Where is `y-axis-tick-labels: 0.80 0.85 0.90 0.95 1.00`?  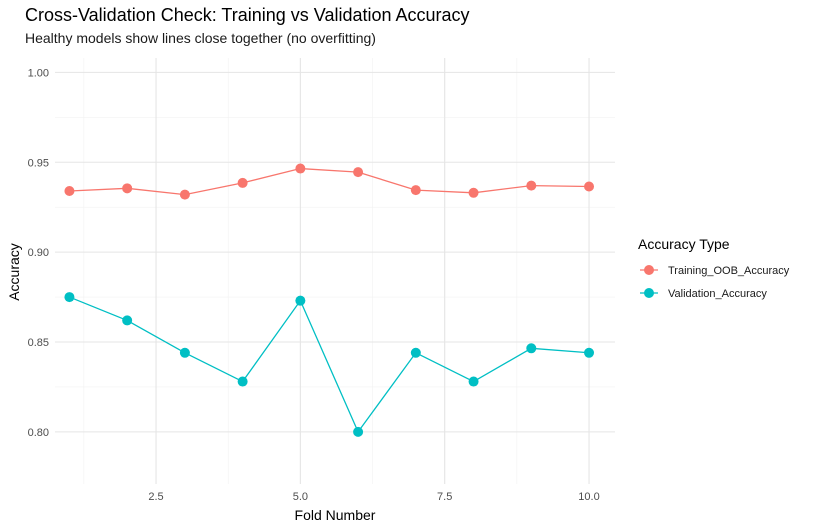 y-axis-tick-labels: 0.80 0.85 0.90 0.95 1.00 is located at coordinates (38, 252).